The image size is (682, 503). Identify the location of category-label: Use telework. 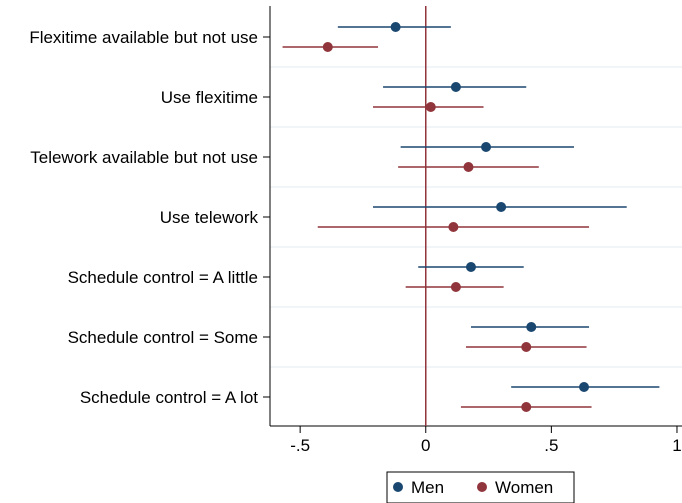
(209, 217).